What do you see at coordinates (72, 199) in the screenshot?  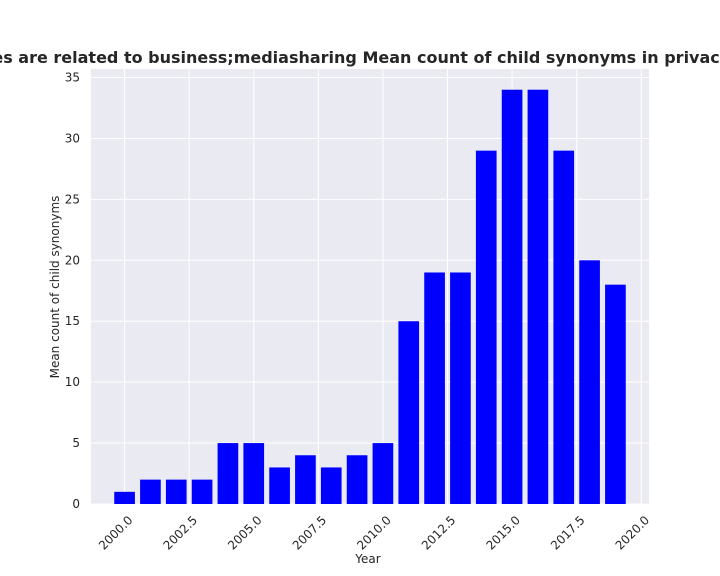 I see `y-tick-label: 25` at bounding box center [72, 199].